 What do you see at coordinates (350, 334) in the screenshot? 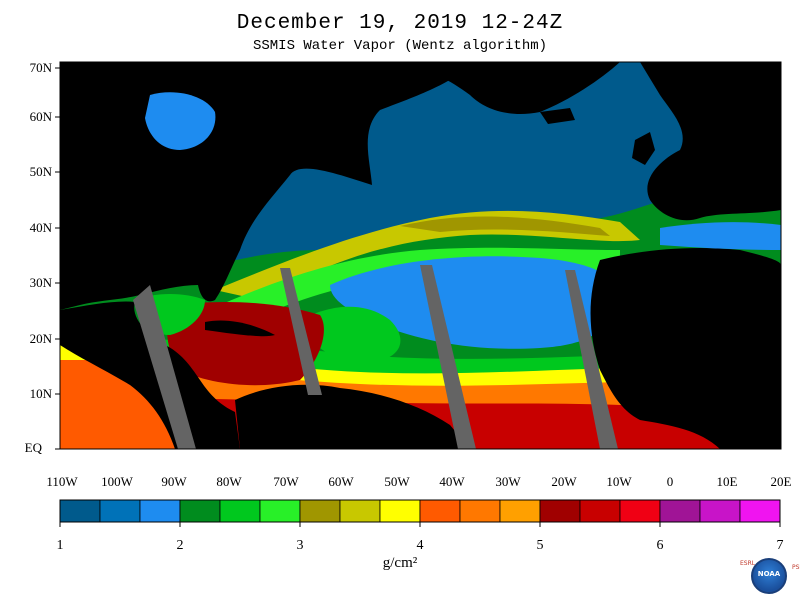
I see `subtropical-green-patch` at bounding box center [350, 334].